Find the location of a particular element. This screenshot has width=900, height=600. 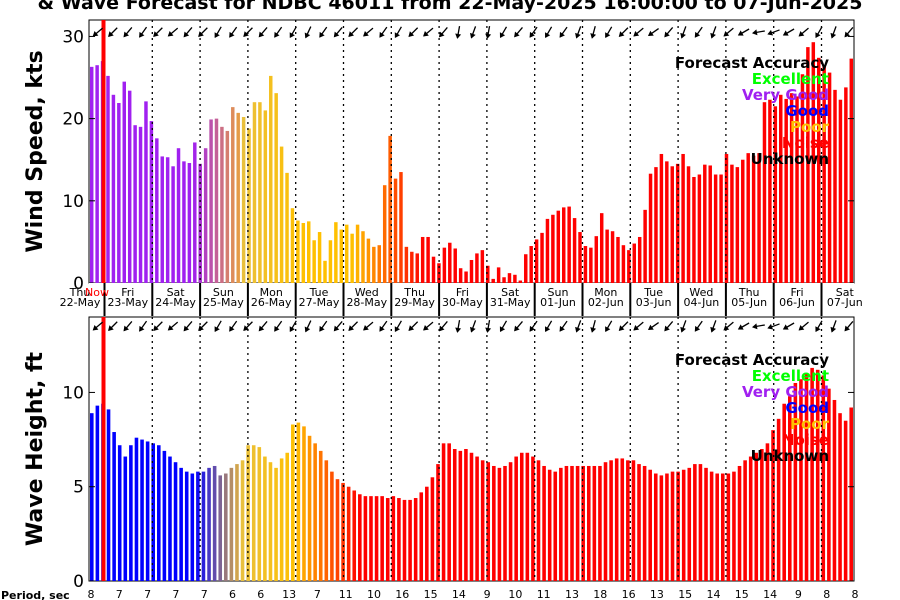

day-label-date: 23-May is located at coordinates (127, 302).